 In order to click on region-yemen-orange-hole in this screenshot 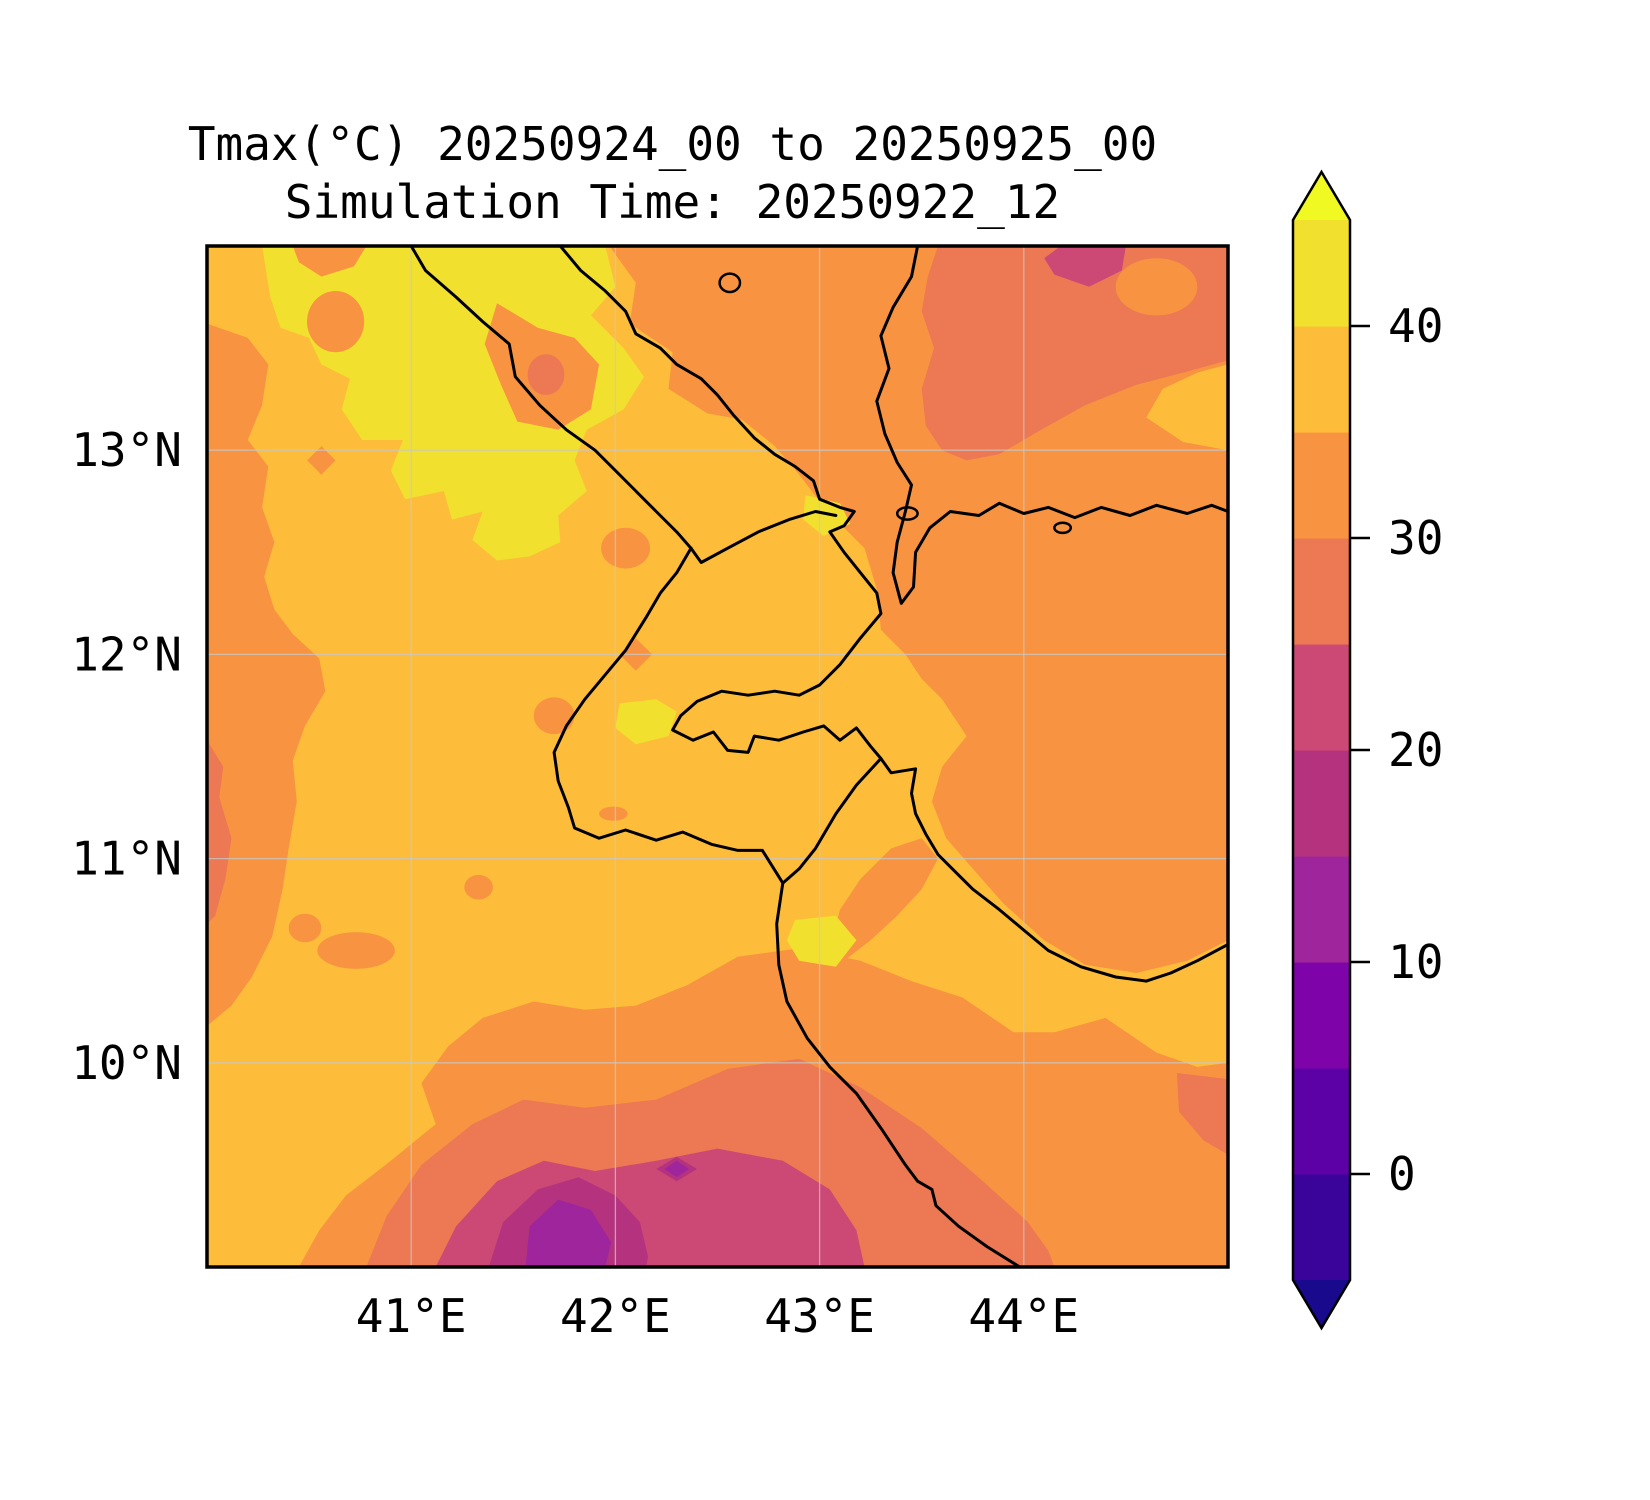, I will do `click(1156, 287)`.